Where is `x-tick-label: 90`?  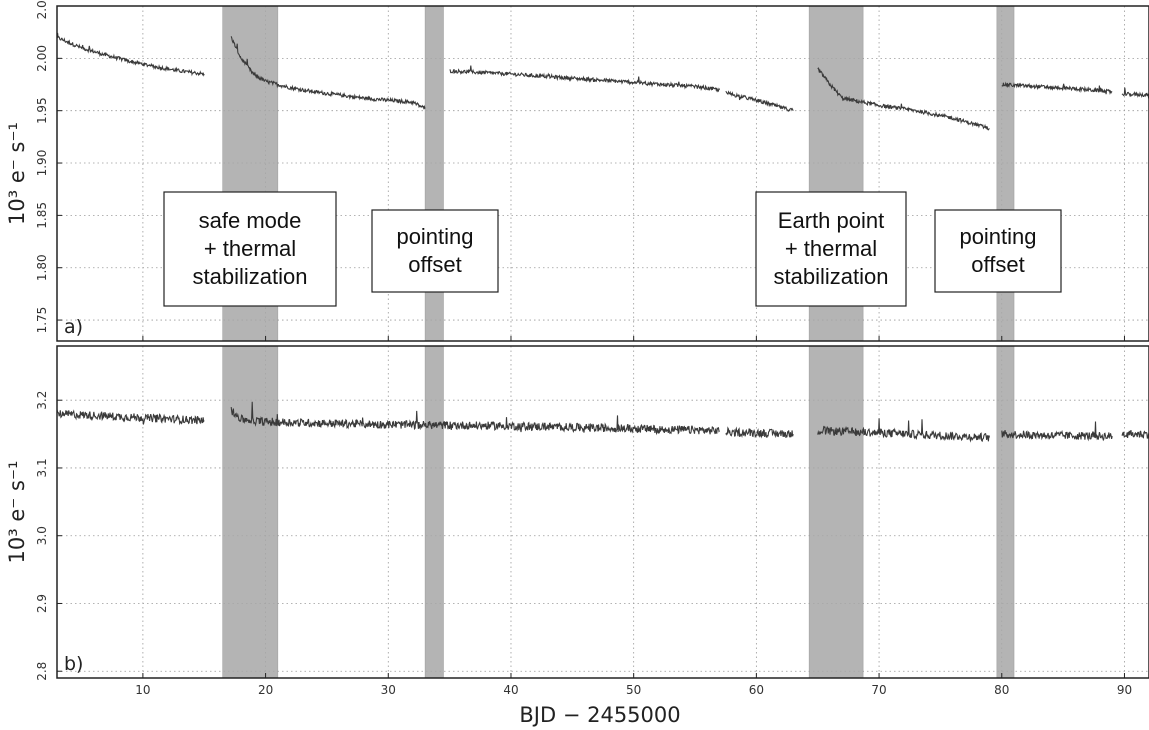 x-tick-label: 90 is located at coordinates (1124, 690).